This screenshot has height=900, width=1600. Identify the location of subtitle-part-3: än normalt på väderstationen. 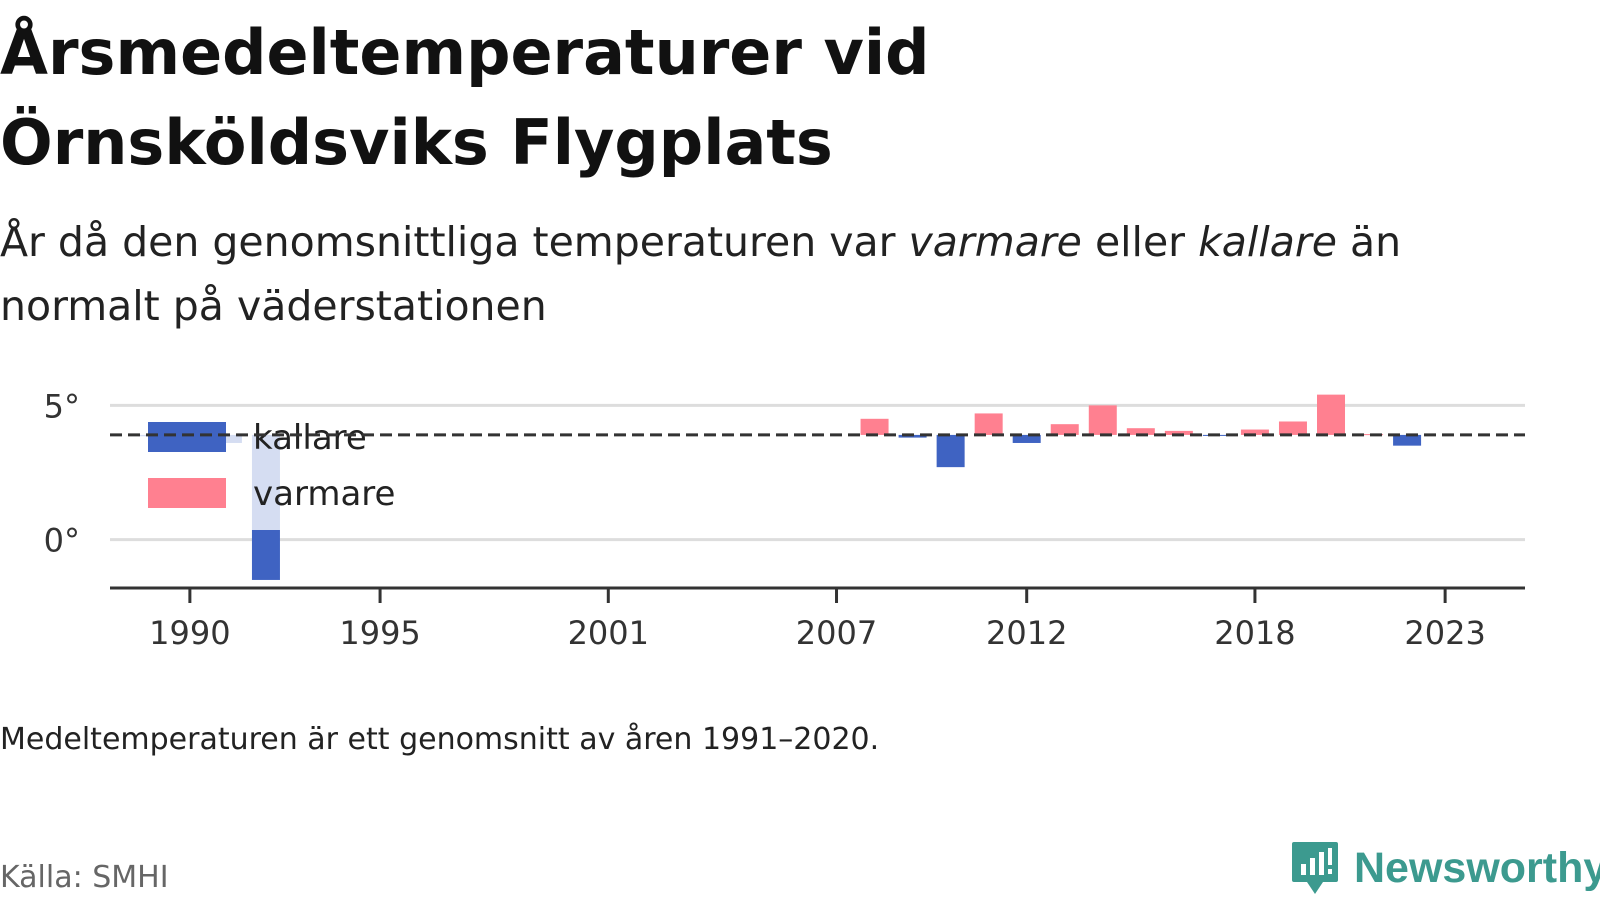
(701, 274).